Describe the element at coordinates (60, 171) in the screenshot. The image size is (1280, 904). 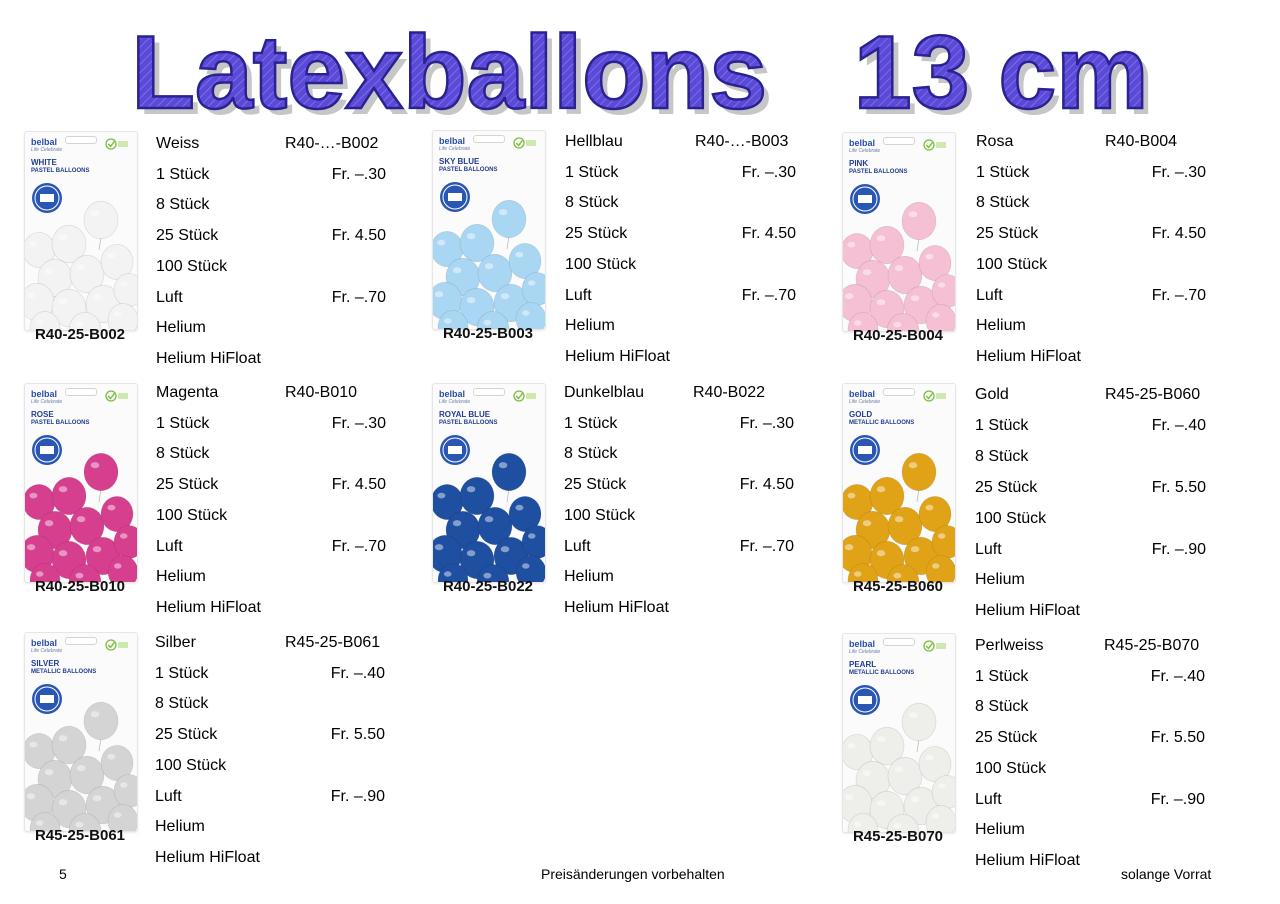
I see `package-type: PASTEL BALLOONS` at that location.